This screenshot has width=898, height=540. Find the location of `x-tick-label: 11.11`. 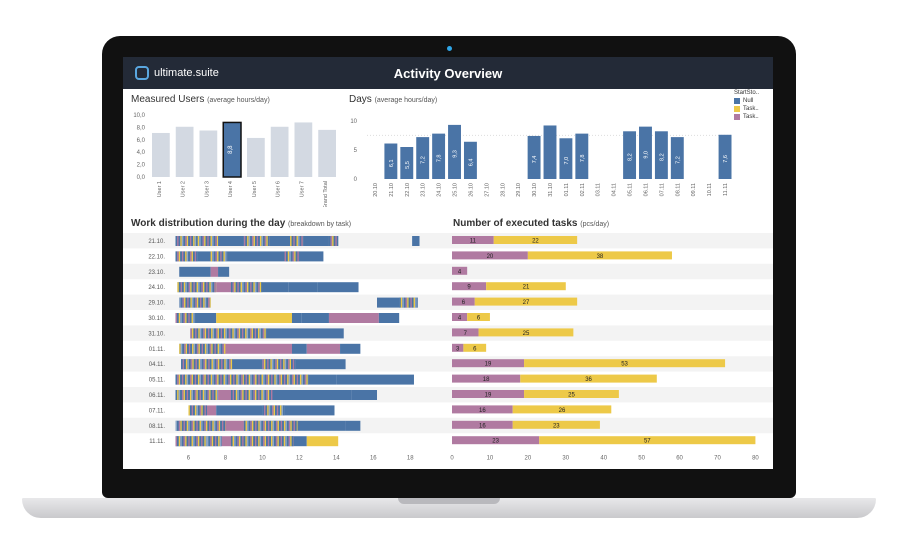

x-tick-label: 11.11 is located at coordinates (726, 189).